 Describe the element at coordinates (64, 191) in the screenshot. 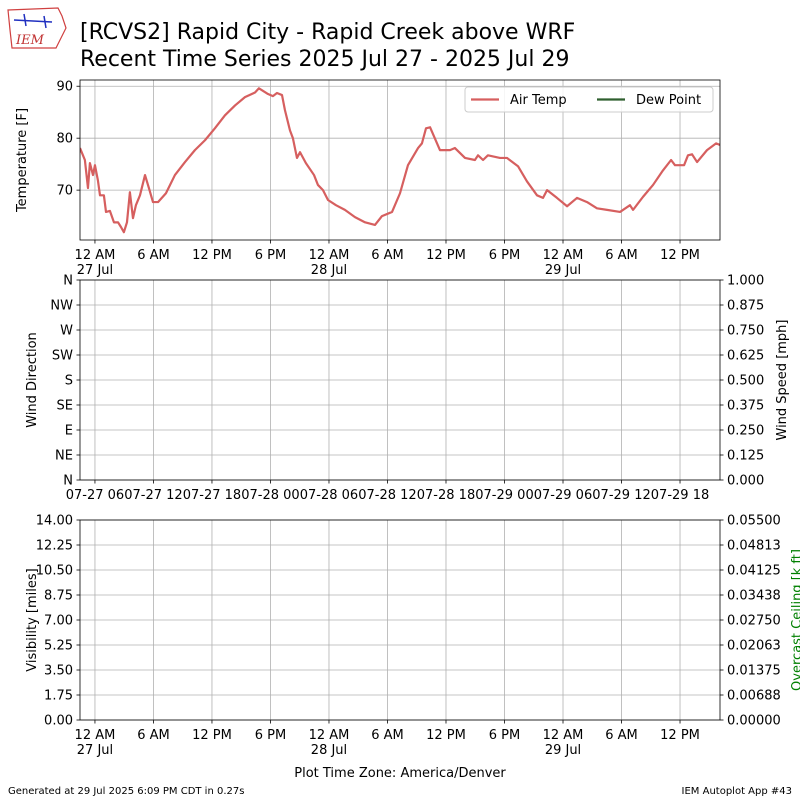

I see `y-tick-label: 70` at that location.